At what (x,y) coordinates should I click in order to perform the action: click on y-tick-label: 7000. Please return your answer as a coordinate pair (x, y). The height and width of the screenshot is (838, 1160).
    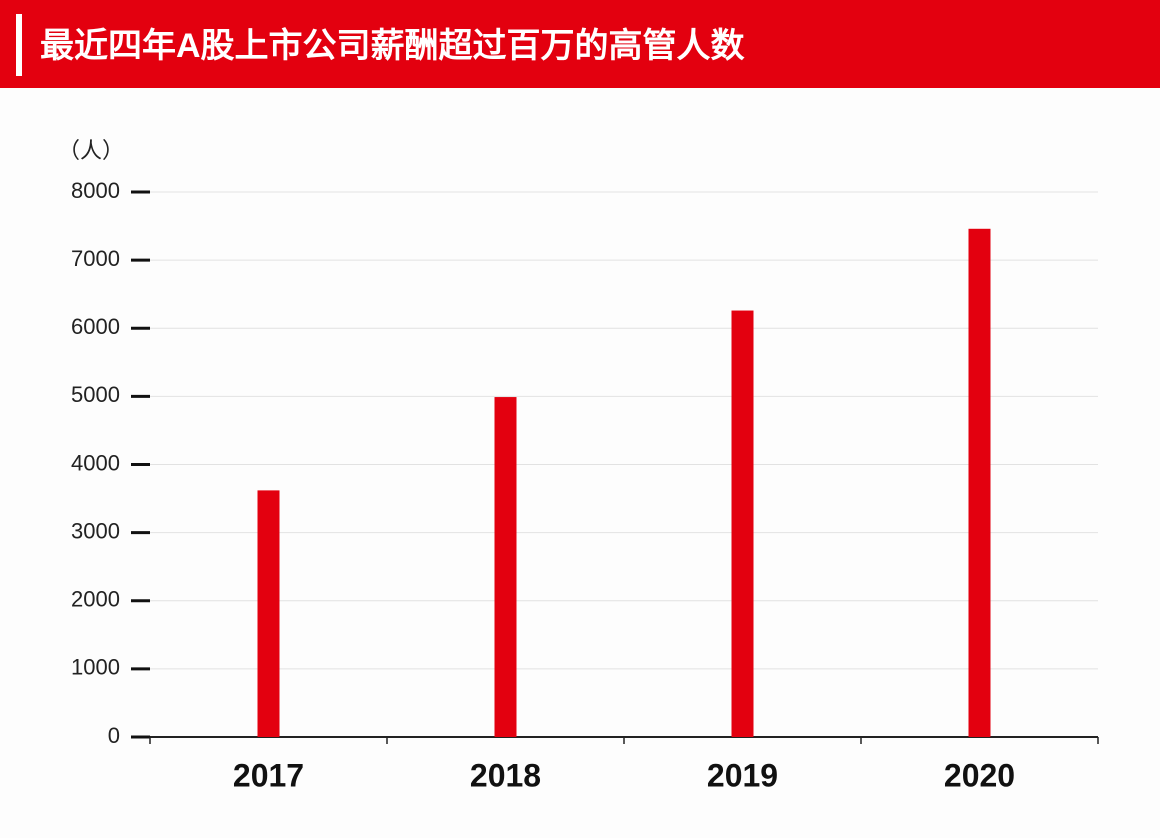
    Looking at the image, I should click on (95, 258).